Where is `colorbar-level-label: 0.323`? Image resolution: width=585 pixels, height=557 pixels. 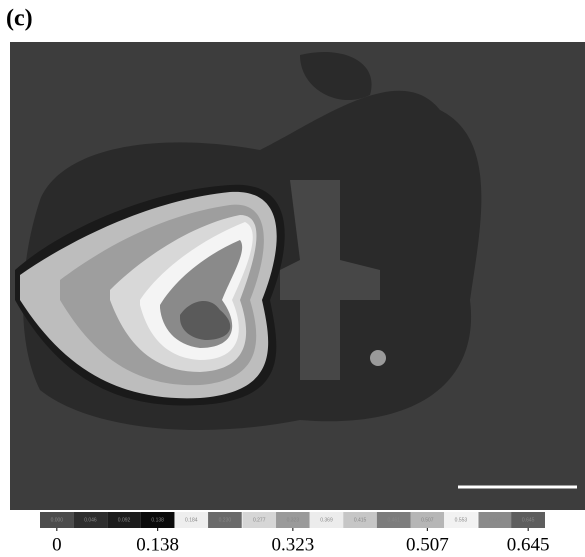
colorbar-level-label: 0.323 is located at coordinates (293, 520).